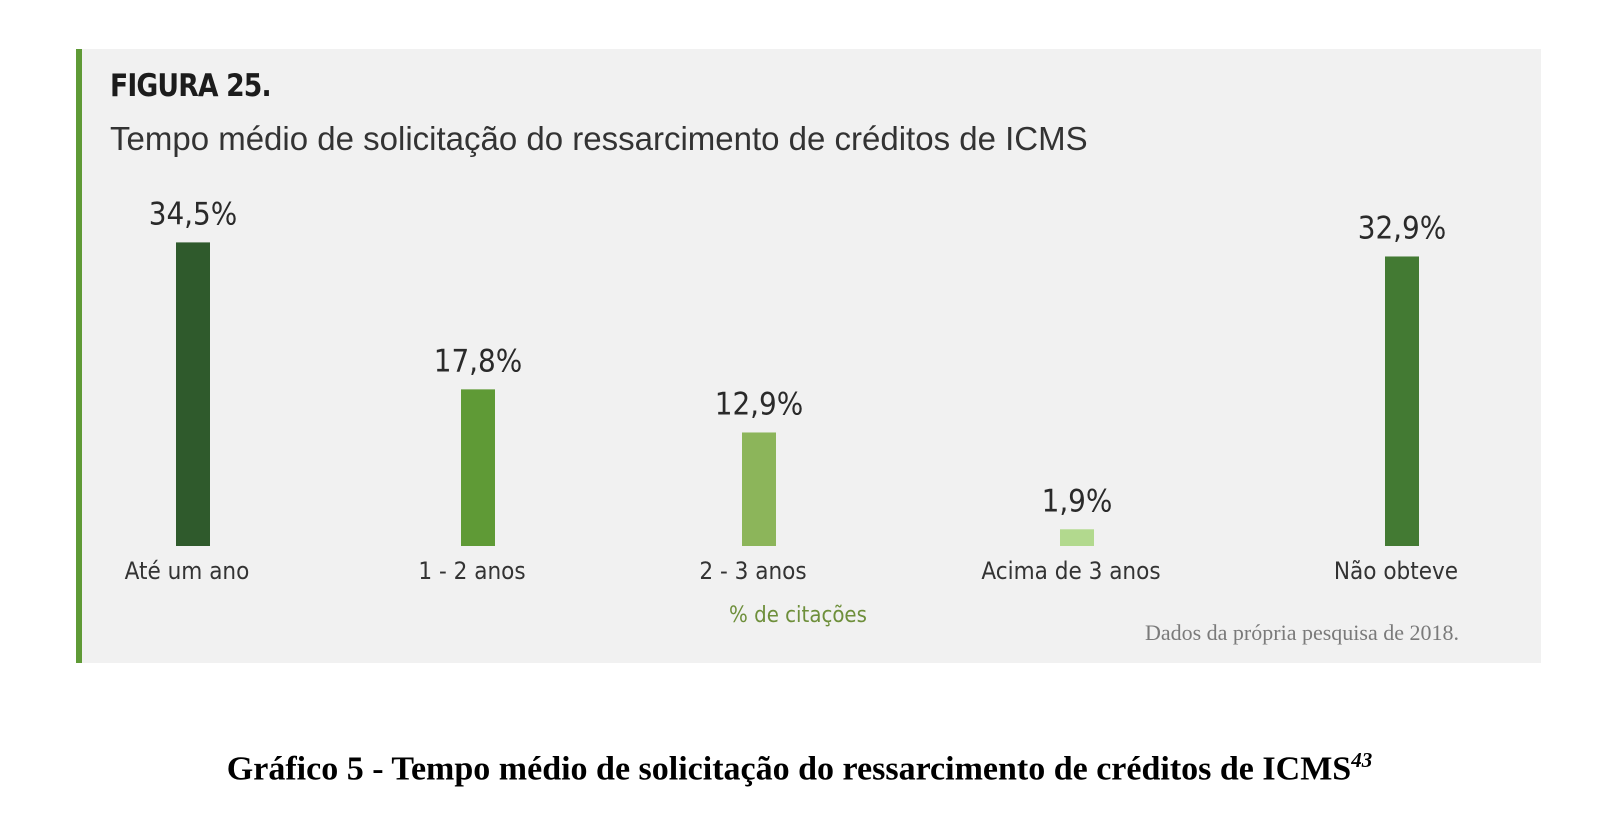 The height and width of the screenshot is (837, 1599). What do you see at coordinates (478, 361) in the screenshot?
I see `bar-value-label: 17,8%` at bounding box center [478, 361].